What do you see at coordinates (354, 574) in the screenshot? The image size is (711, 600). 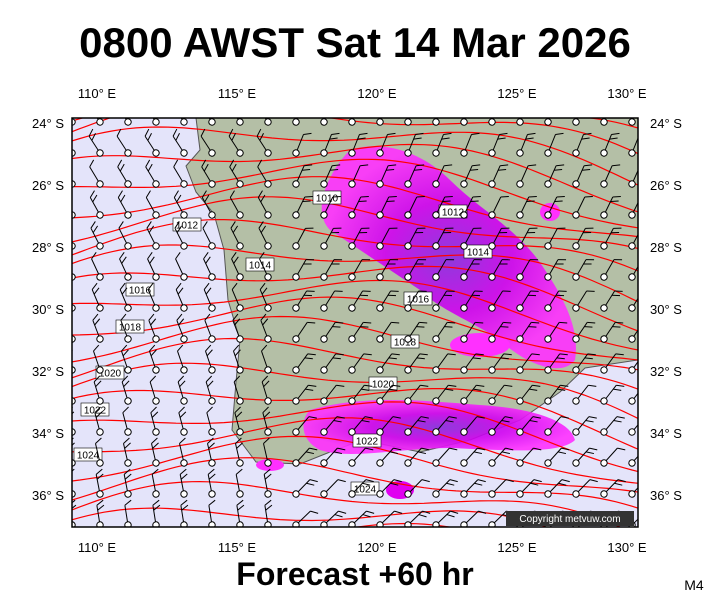 I see `subtitle: Forecast +60 hr` at bounding box center [354, 574].